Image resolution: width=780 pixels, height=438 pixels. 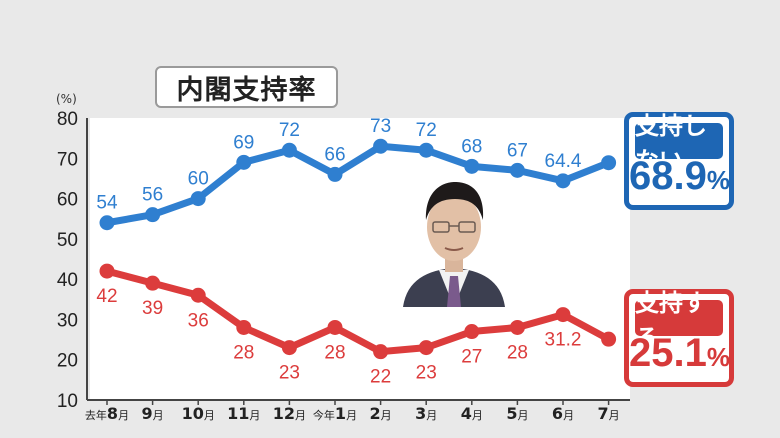 I want to click on svg-text: 今年1月, so click(x=335, y=413).